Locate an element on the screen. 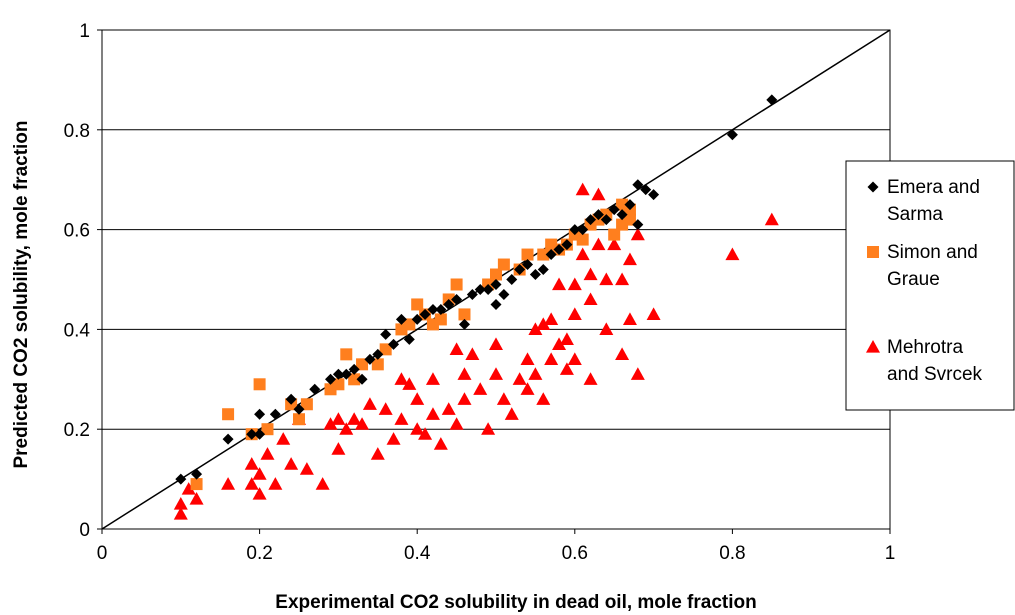 The image size is (1015, 615). legend-label: Sarma is located at coordinates (915, 214).